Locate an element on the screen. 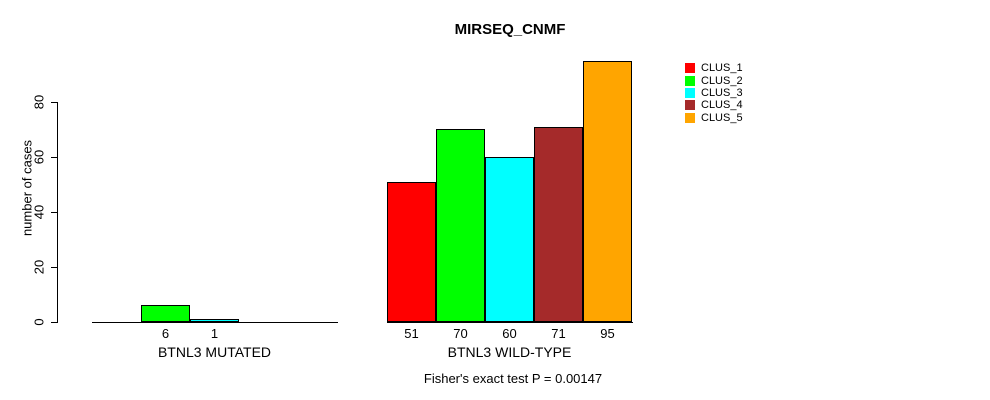 The width and height of the screenshot is (990, 400). legend-label-CLUS_4: CLUS_4 is located at coordinates (722, 105).